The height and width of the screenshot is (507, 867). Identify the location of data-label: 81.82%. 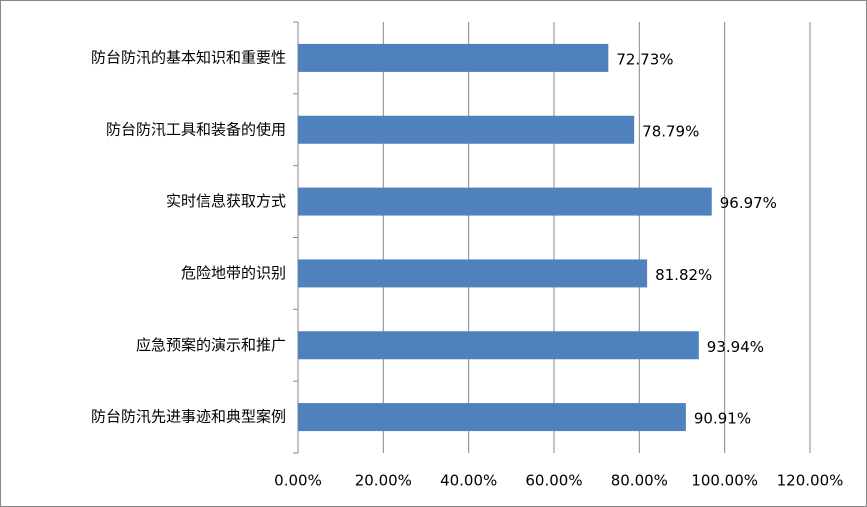
(683, 275).